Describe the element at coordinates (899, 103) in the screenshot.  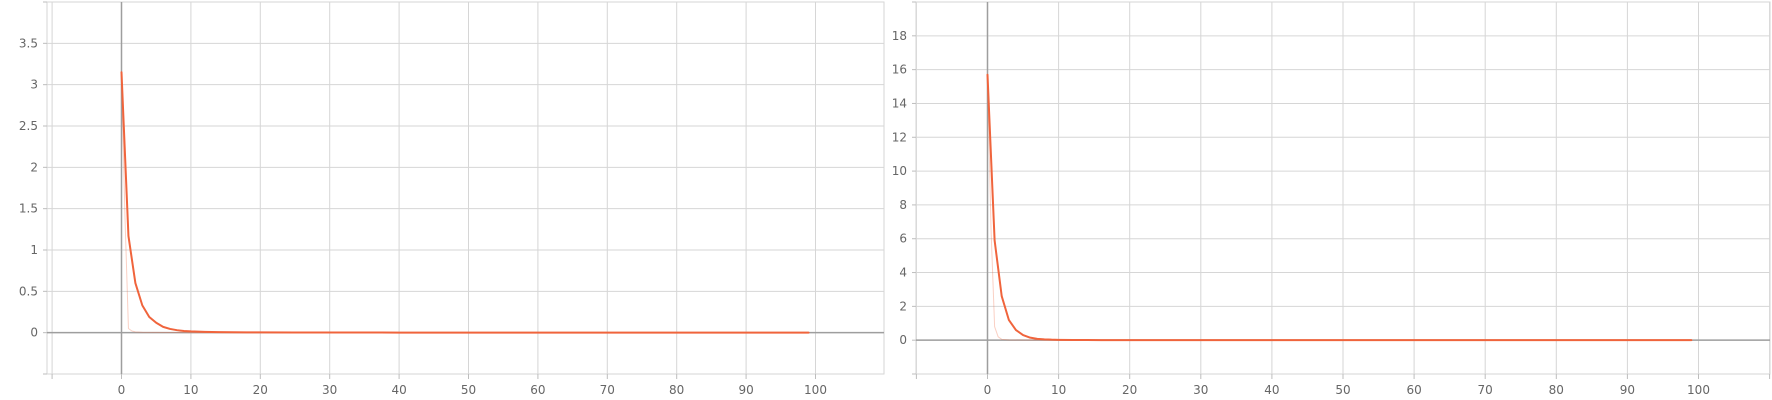
I see `y-tick-label: 14` at that location.